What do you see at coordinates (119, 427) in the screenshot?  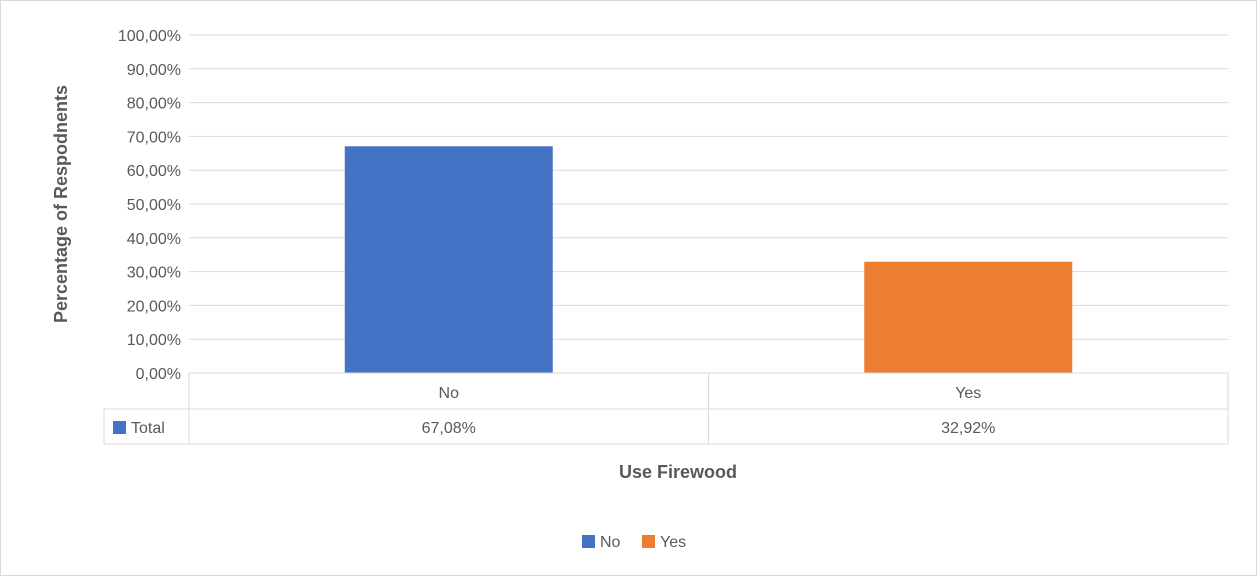 I see `table-series-swatch` at bounding box center [119, 427].